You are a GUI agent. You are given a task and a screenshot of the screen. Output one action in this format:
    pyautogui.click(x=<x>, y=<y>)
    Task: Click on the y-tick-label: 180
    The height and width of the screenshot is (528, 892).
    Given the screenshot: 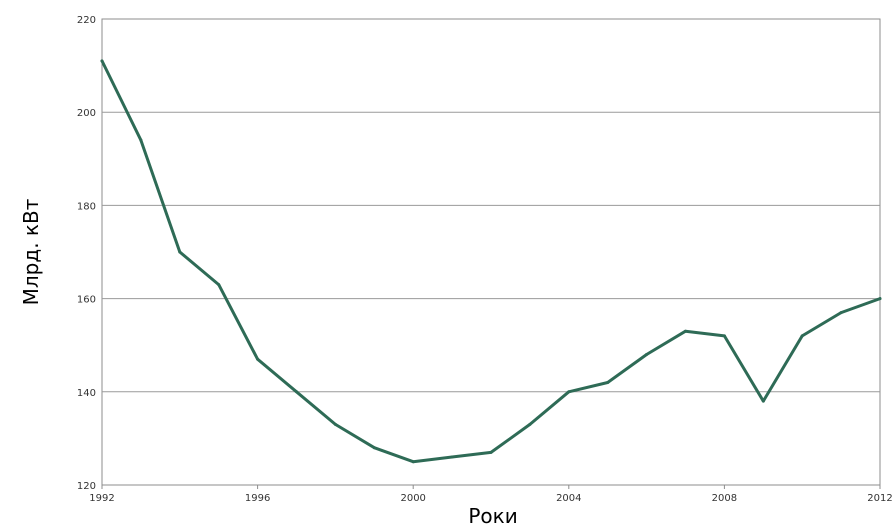 What is the action you would take?
    pyautogui.click(x=86, y=206)
    